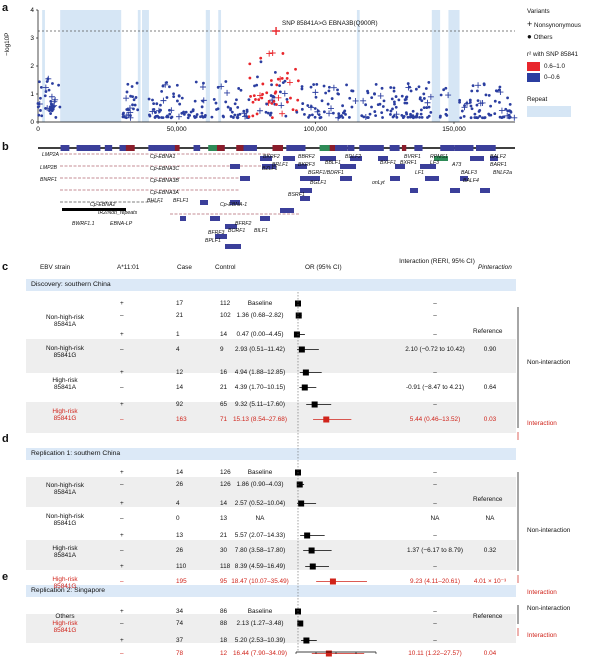 The width and height of the screenshot is (600, 658). What do you see at coordinates (260, 550) in the screenshot?
I see `cell-or: 7.80 (3.58–17.80)` at bounding box center [260, 550].